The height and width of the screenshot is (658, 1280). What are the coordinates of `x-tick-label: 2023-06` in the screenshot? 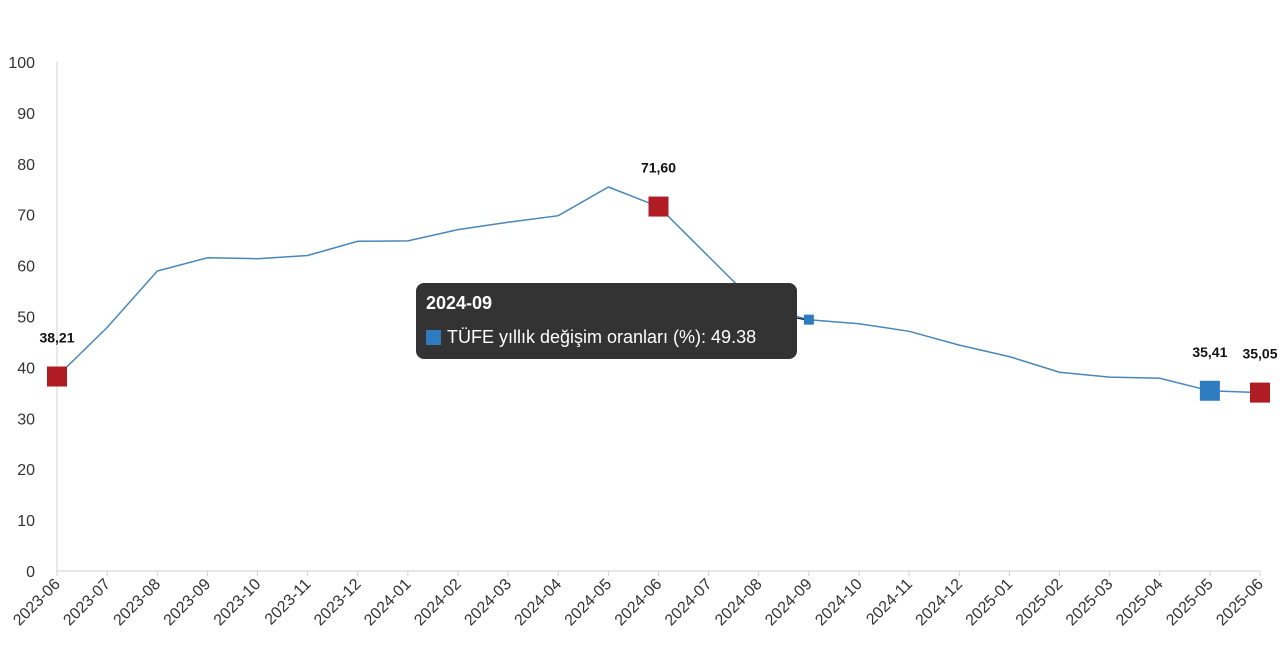 It's located at (37, 603).